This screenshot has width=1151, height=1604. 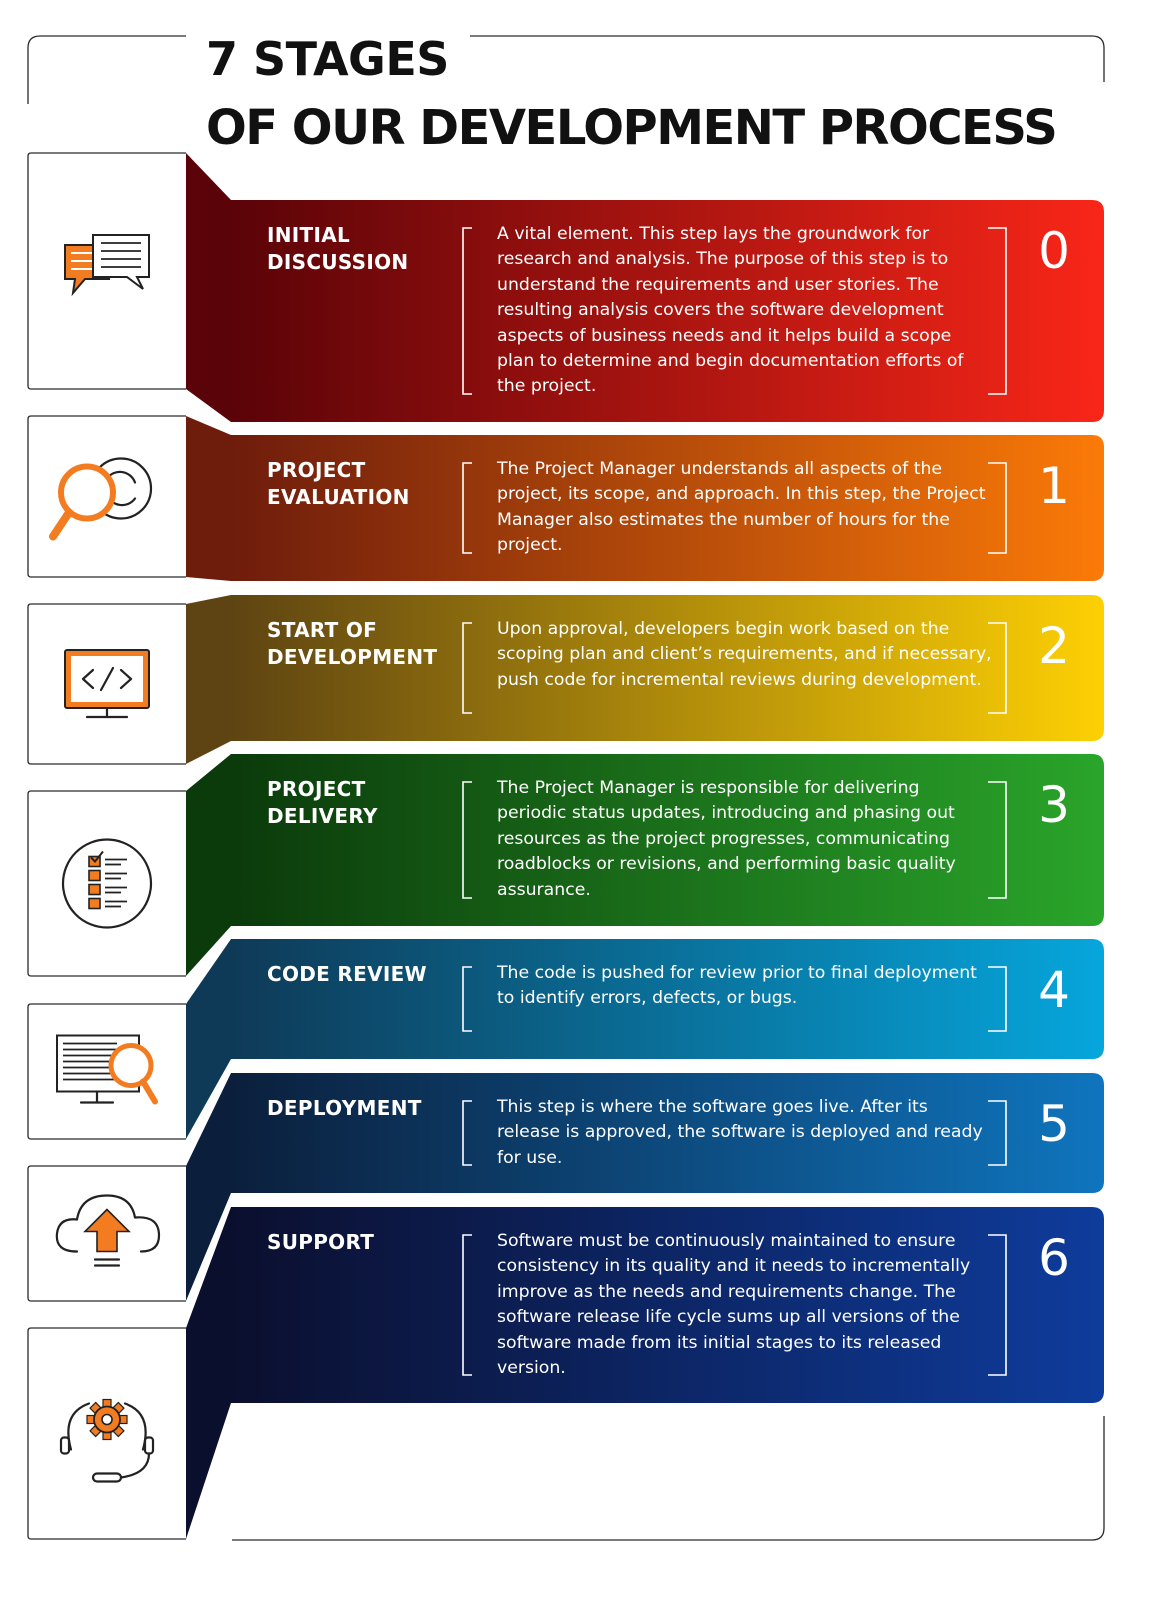 What do you see at coordinates (107, 1440) in the screenshot?
I see `support-gear-icon` at bounding box center [107, 1440].